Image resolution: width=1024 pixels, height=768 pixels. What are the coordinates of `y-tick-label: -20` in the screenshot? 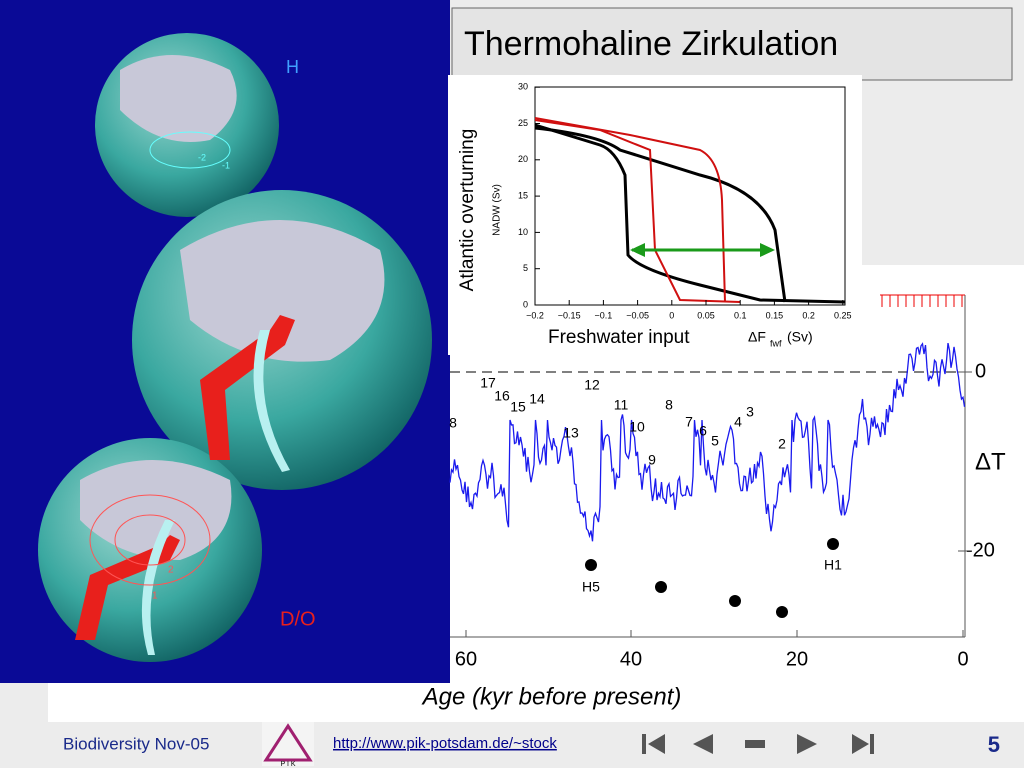 It's located at (980, 550).